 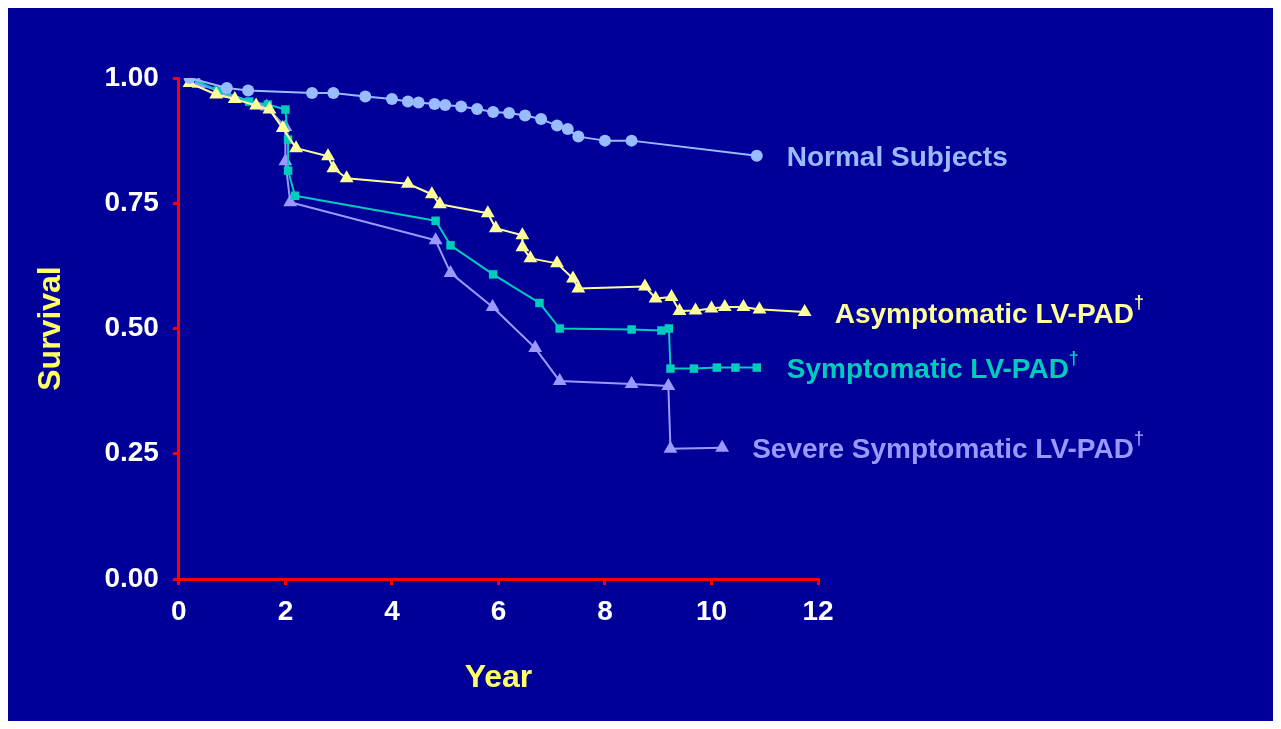 What do you see at coordinates (392, 610) in the screenshot?
I see `x-tick-label: 4` at bounding box center [392, 610].